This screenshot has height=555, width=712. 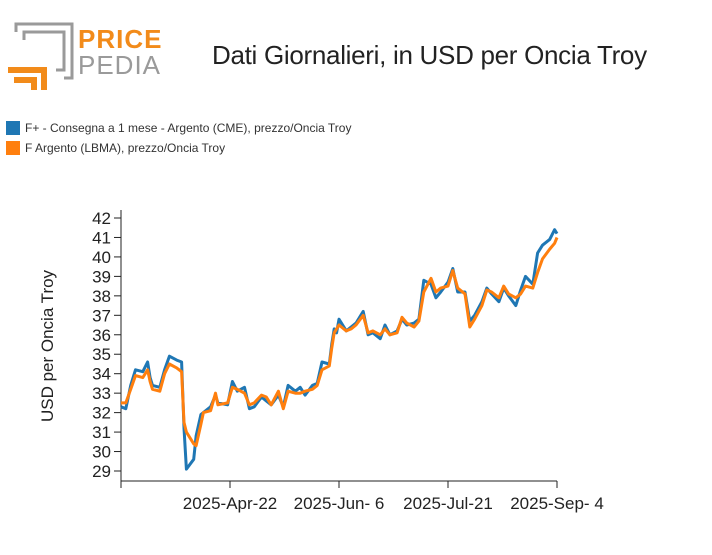 I want to click on logo-word-pedia: PEDIA, so click(x=120, y=65).